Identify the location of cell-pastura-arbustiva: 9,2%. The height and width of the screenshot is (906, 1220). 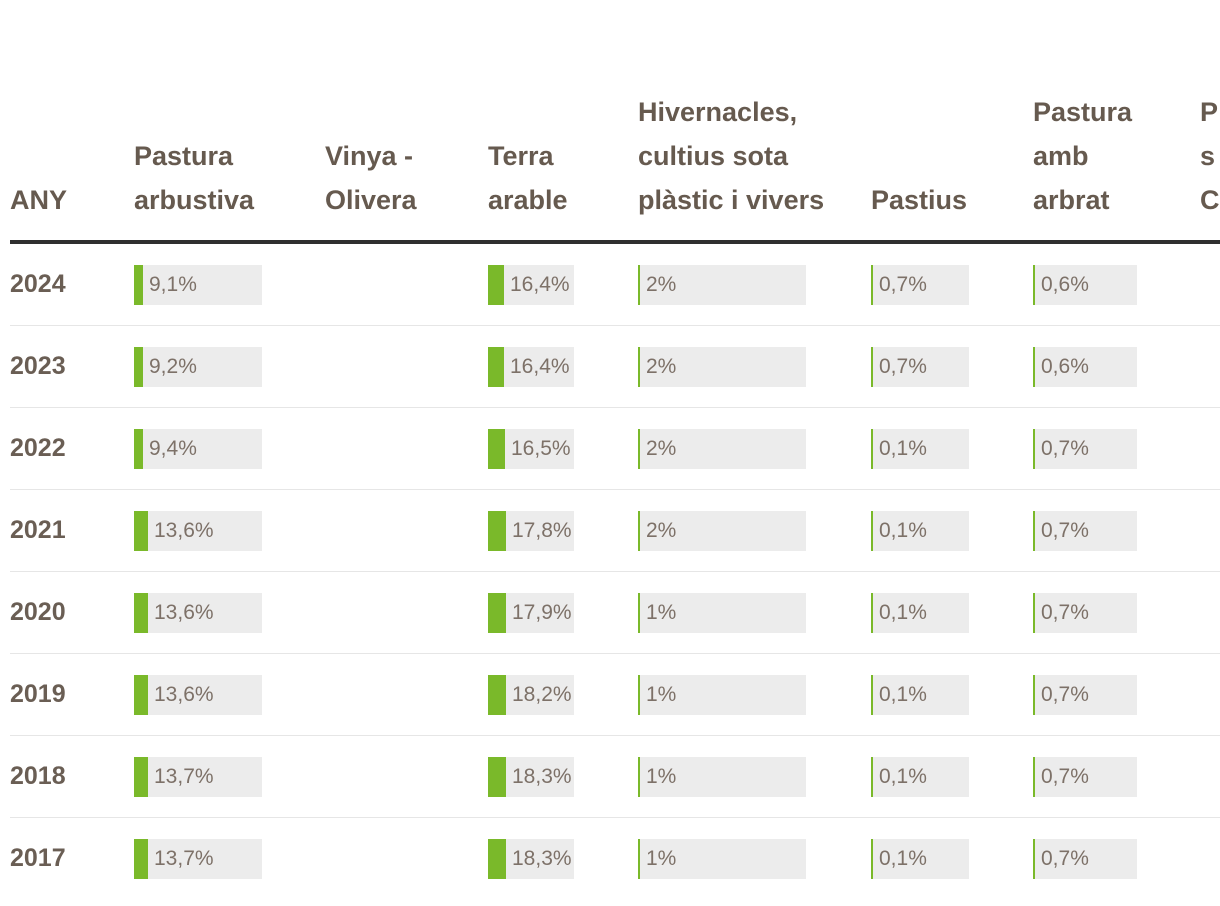
(229, 366).